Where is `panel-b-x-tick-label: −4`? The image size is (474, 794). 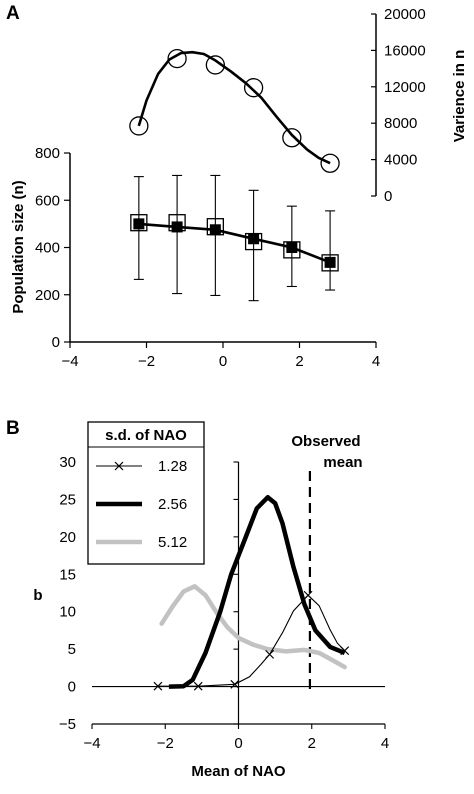
panel-b-x-tick-label: −4 is located at coordinates (91, 743).